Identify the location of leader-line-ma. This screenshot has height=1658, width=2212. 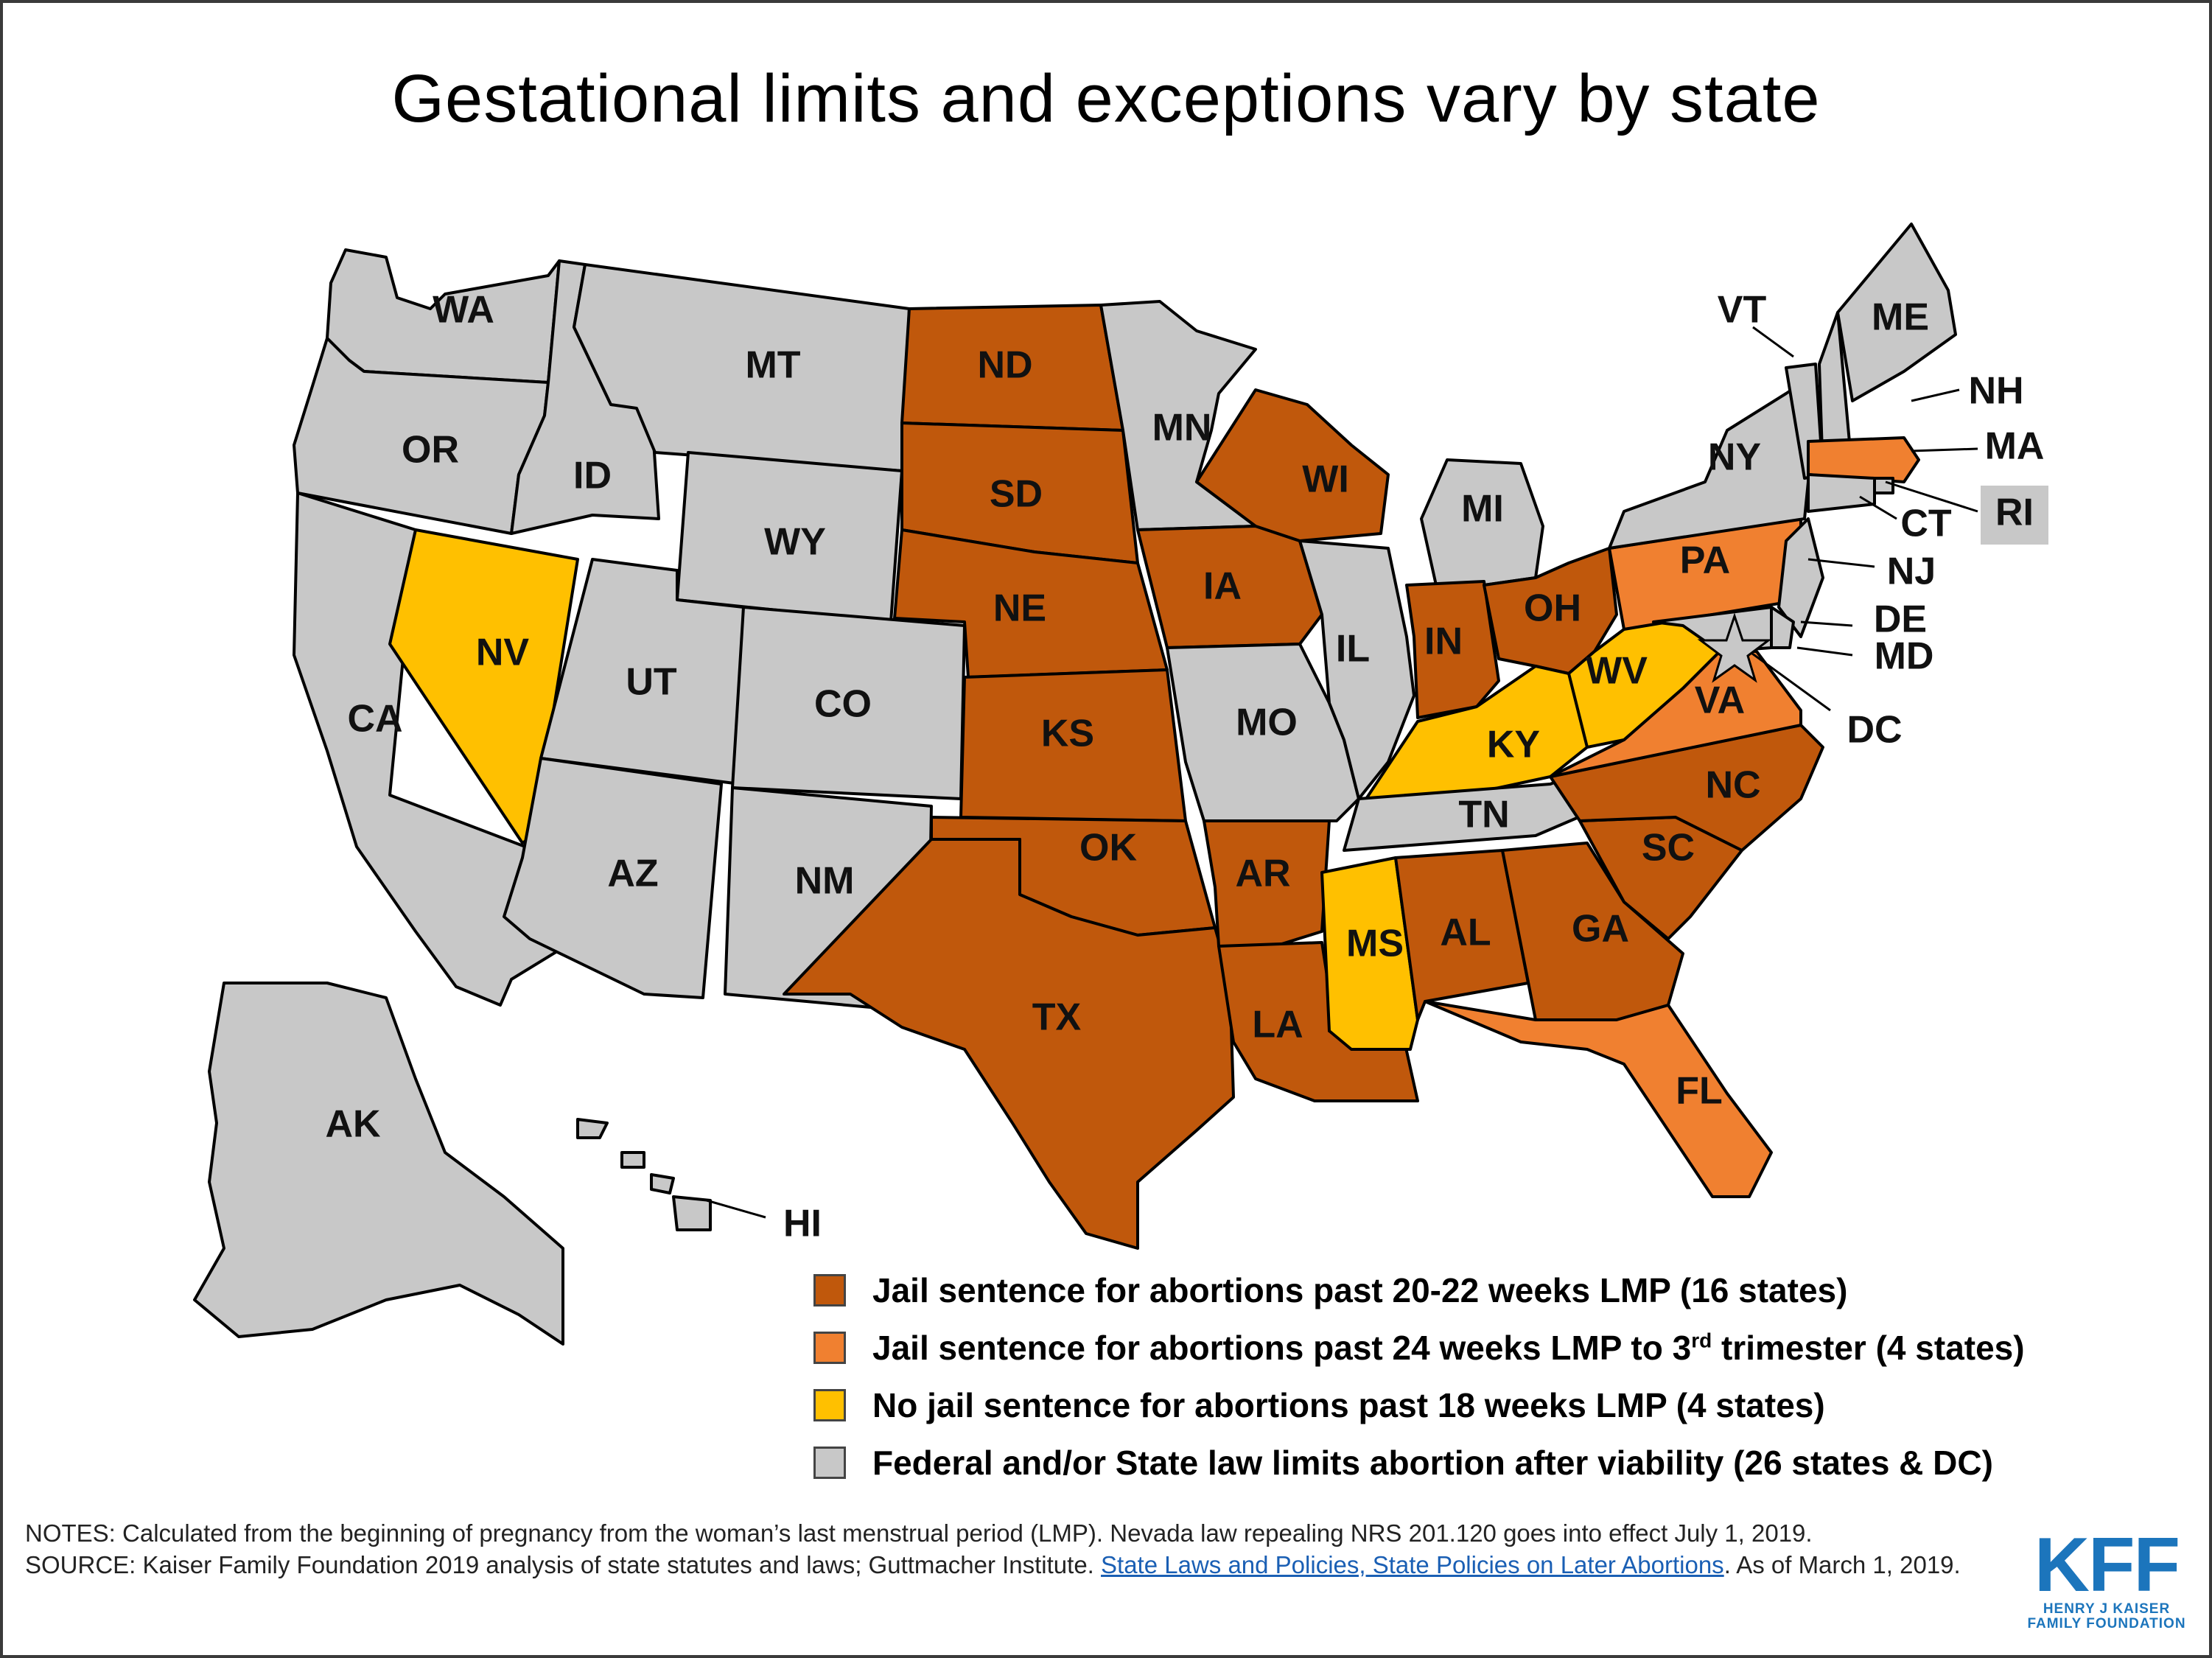
(1944, 450).